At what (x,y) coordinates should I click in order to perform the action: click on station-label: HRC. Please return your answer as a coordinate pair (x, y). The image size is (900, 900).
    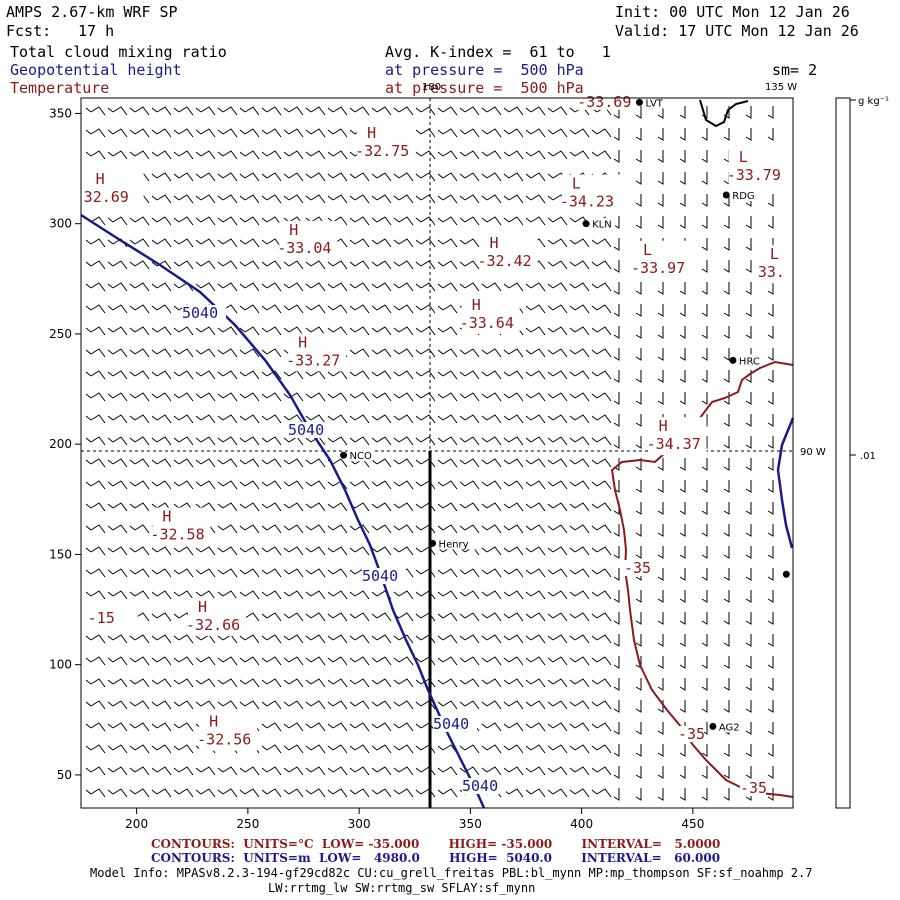
    Looking at the image, I should click on (749, 361).